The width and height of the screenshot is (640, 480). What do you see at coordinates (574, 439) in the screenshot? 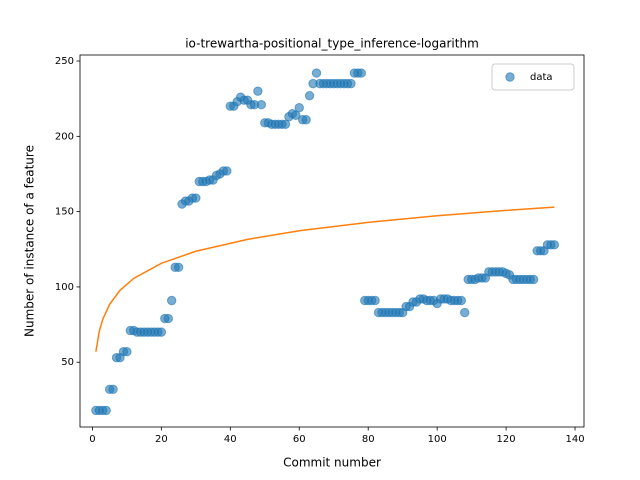
I see `x-tick-label: 140` at bounding box center [574, 439].